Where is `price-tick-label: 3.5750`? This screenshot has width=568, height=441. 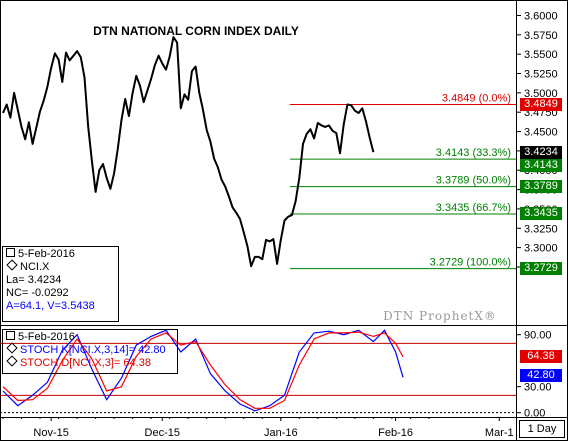
price-tick-label: 3.5750 is located at coordinates (541, 36).